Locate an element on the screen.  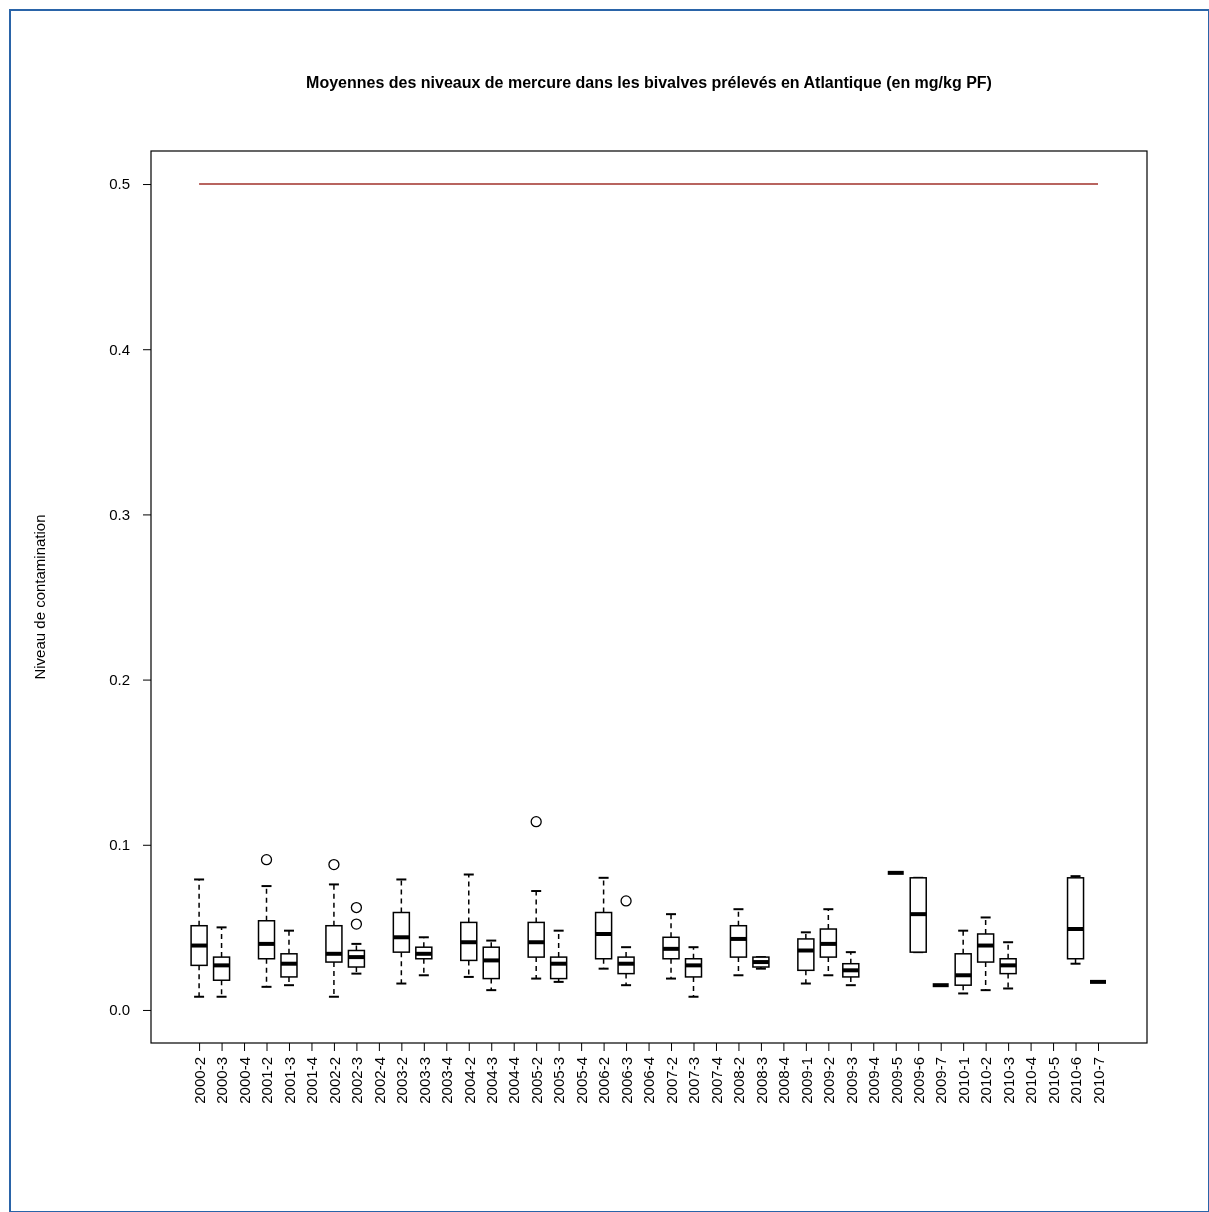
x-tick-label: 2010-4 is located at coordinates (1031, 1080).